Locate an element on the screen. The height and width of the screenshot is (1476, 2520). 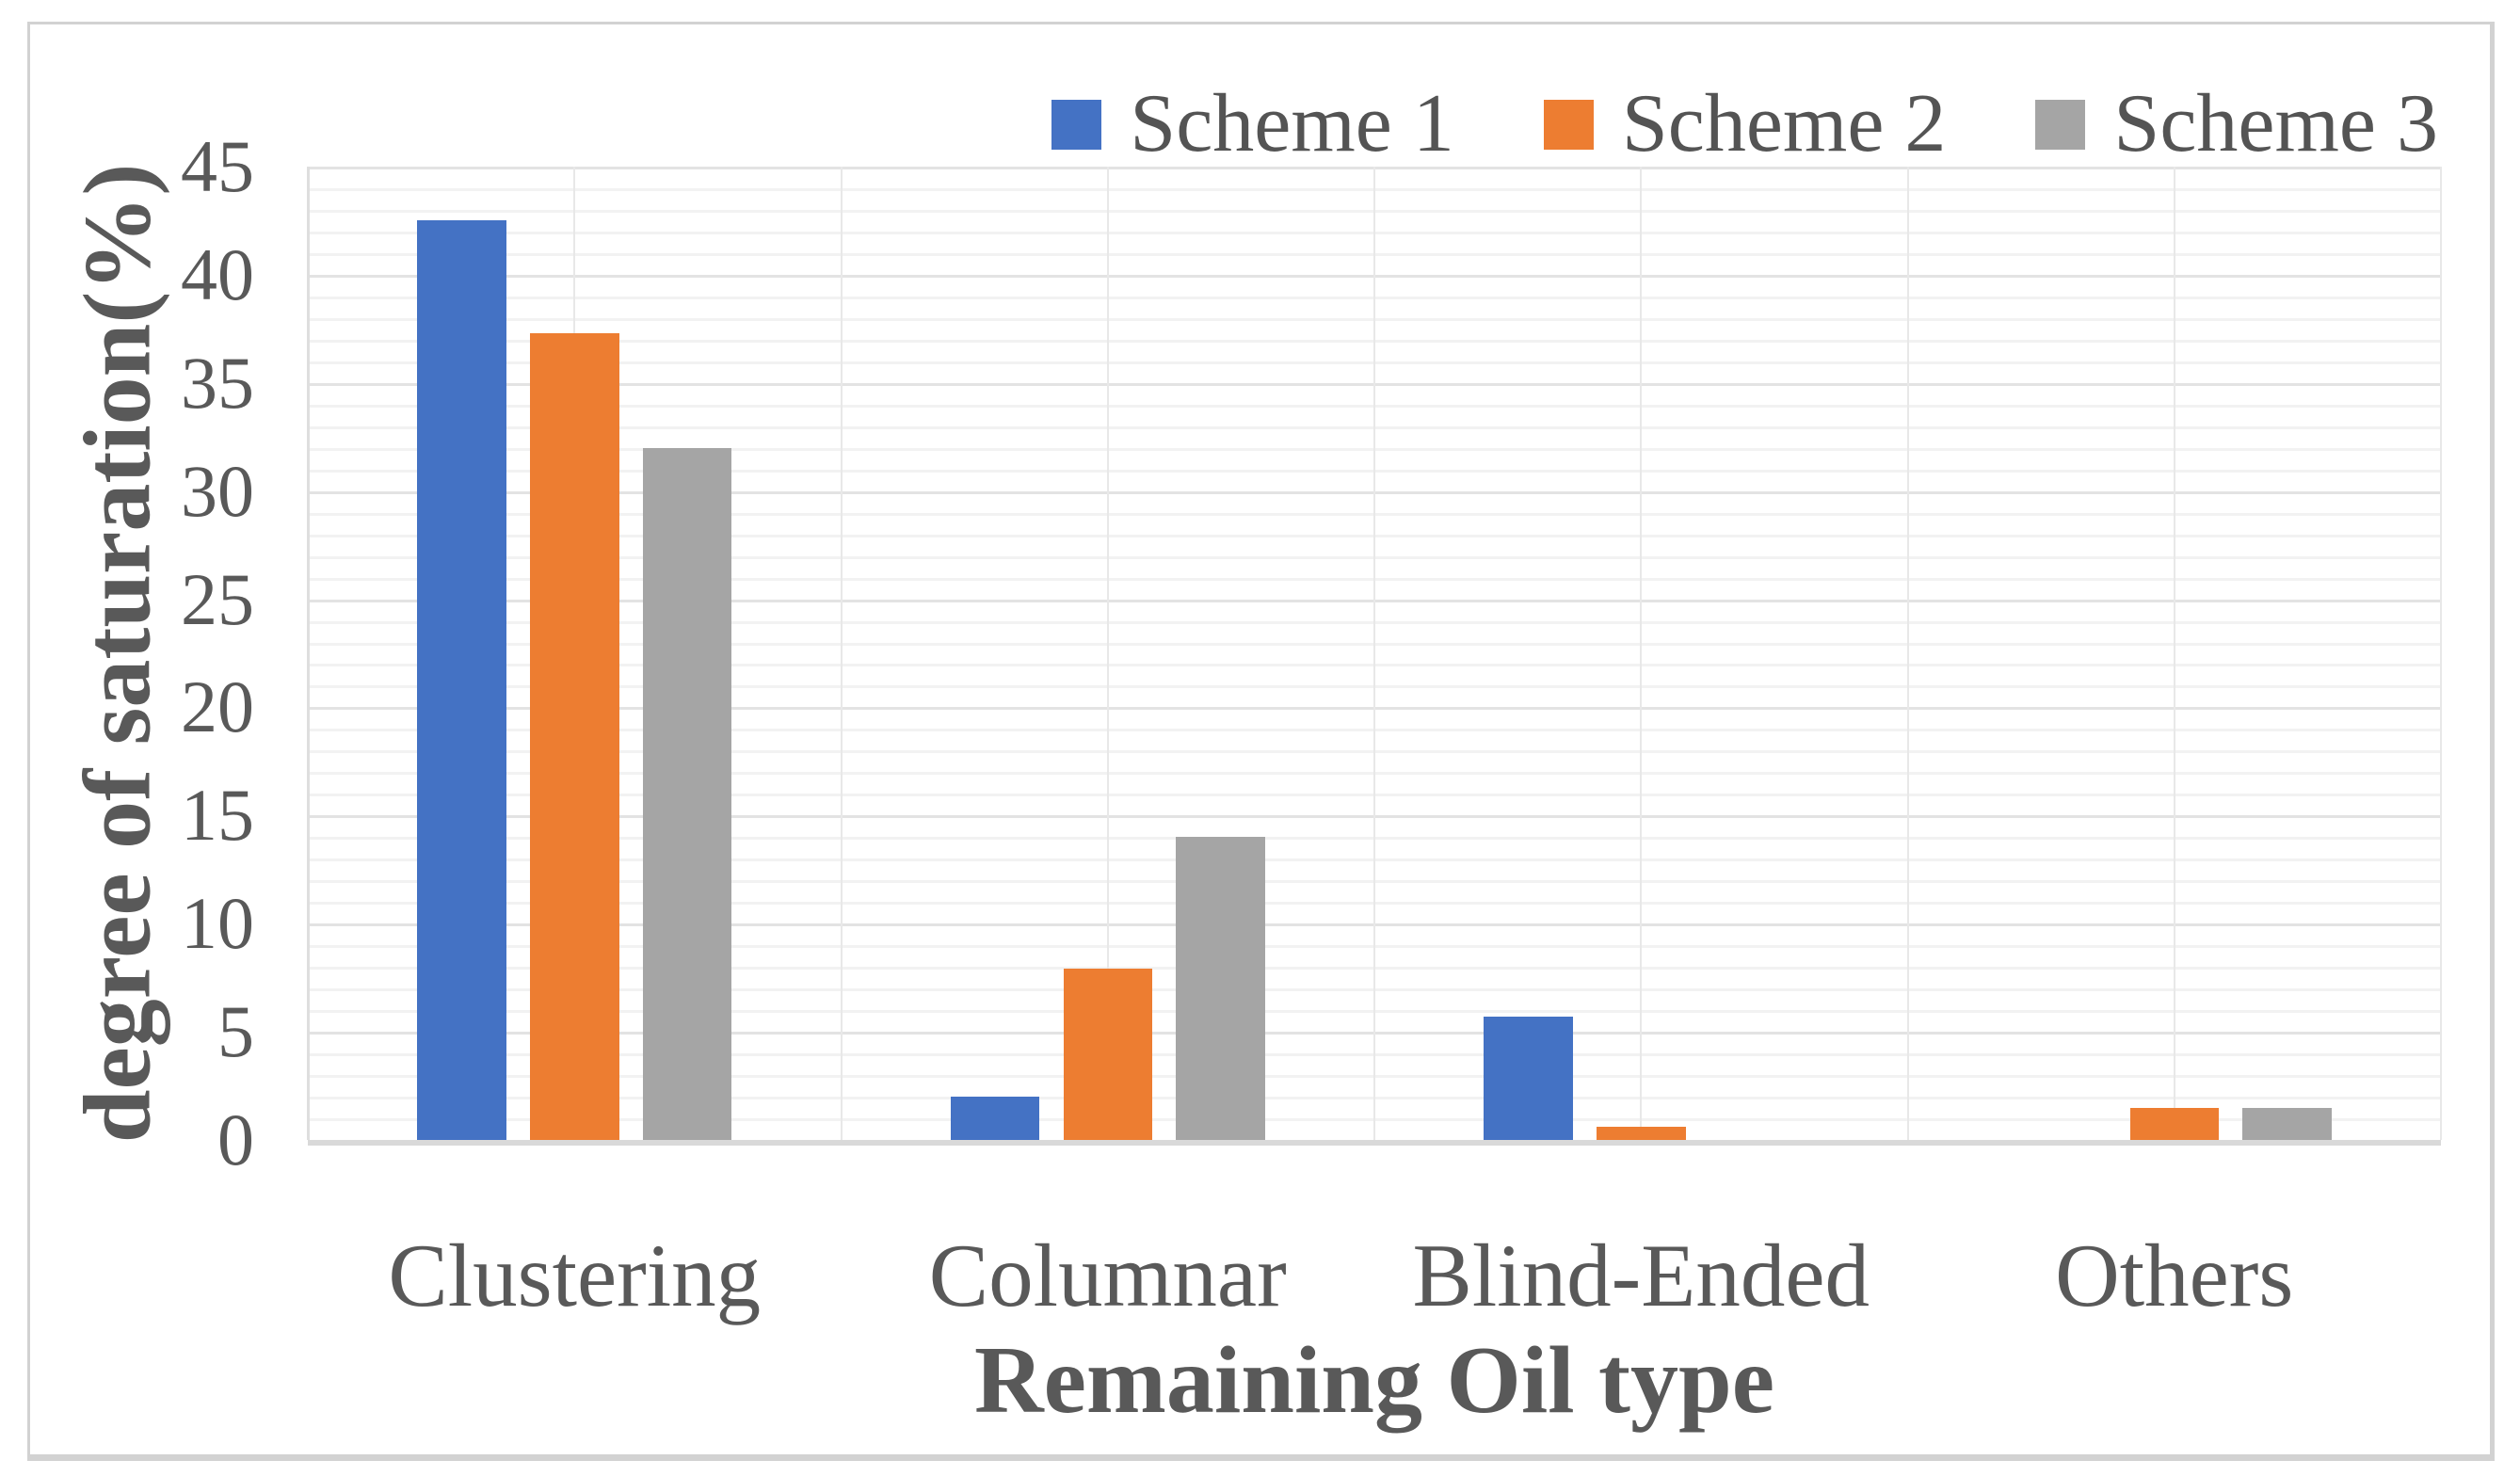
bar-scheme-2-clustering is located at coordinates (574, 736).